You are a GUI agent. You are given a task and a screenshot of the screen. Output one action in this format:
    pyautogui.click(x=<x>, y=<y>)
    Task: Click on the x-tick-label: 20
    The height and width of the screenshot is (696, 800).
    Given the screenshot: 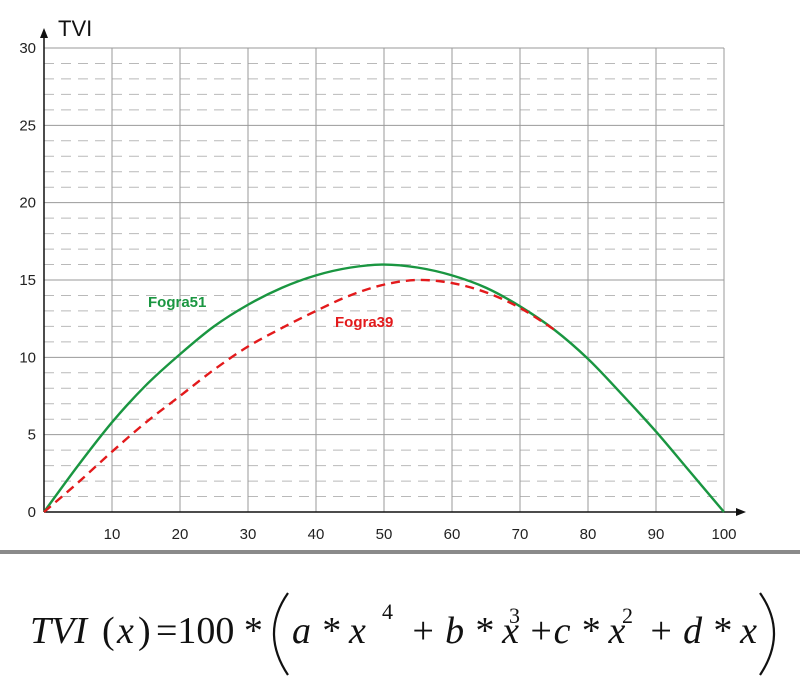 What is the action you would take?
    pyautogui.click(x=180, y=534)
    